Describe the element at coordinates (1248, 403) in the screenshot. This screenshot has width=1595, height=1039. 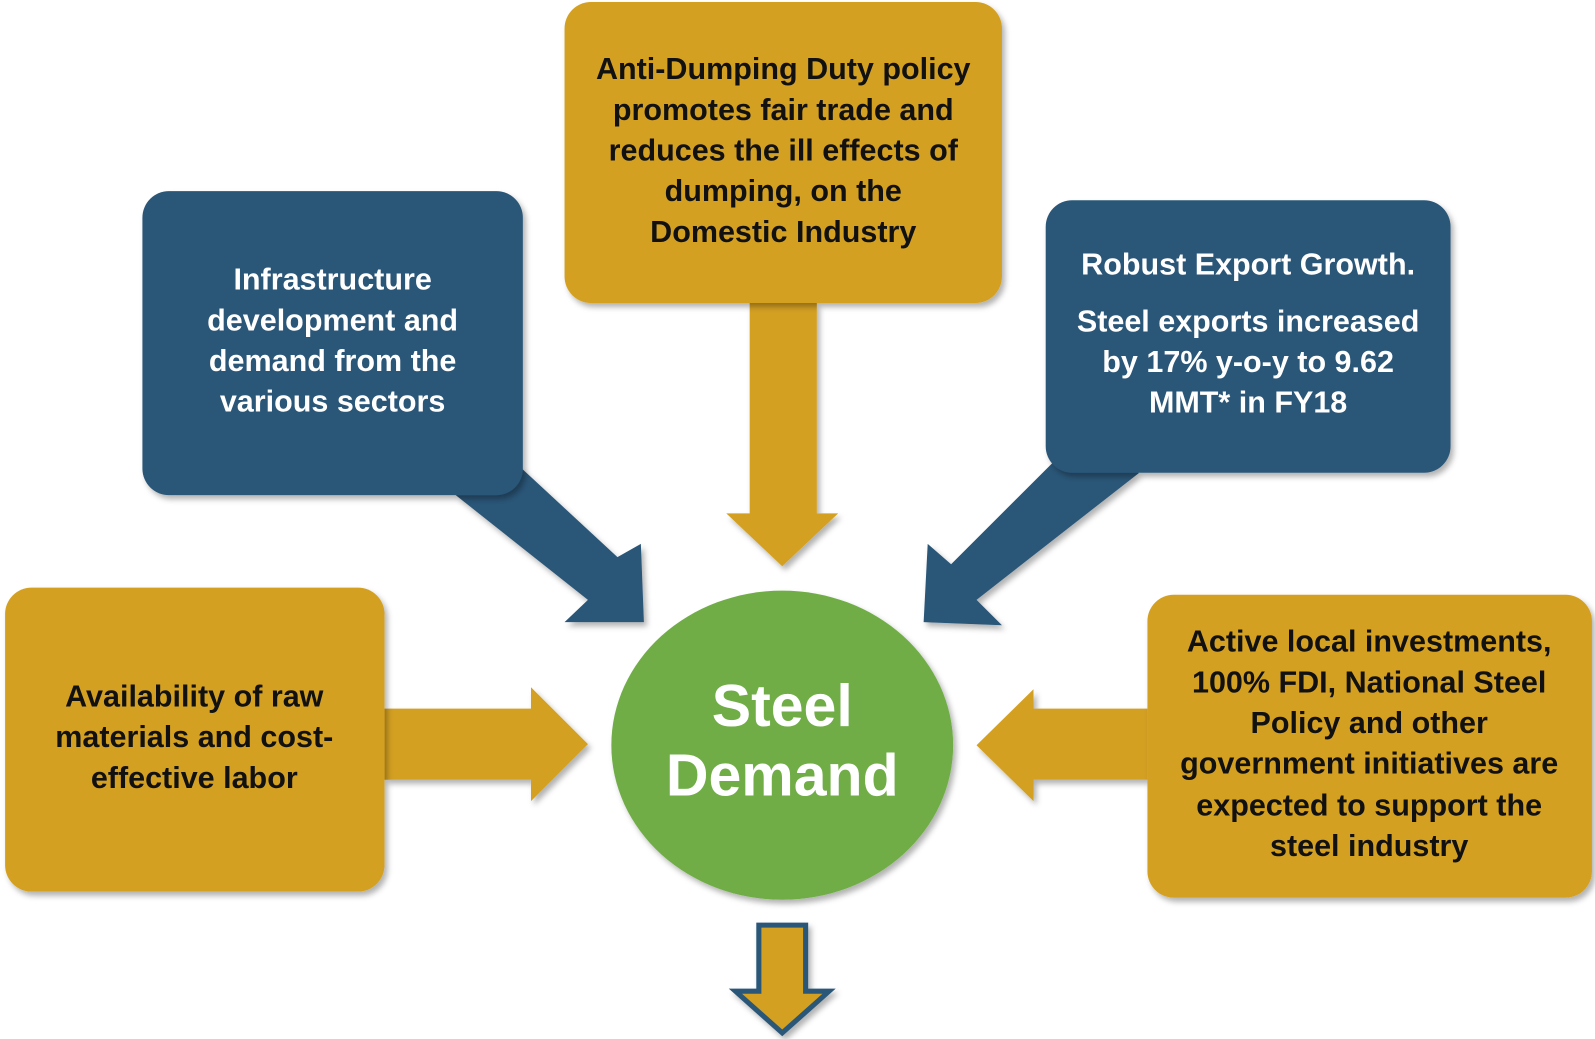
I see `node-text: MMT* in FY18` at that location.